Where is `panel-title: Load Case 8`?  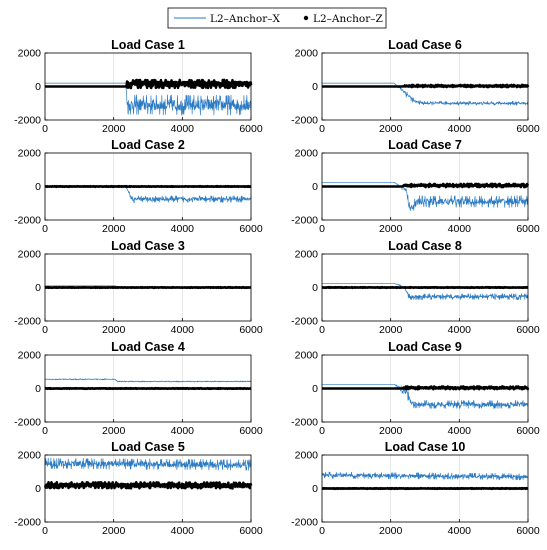
panel-title: Load Case 8 is located at coordinates (425, 246).